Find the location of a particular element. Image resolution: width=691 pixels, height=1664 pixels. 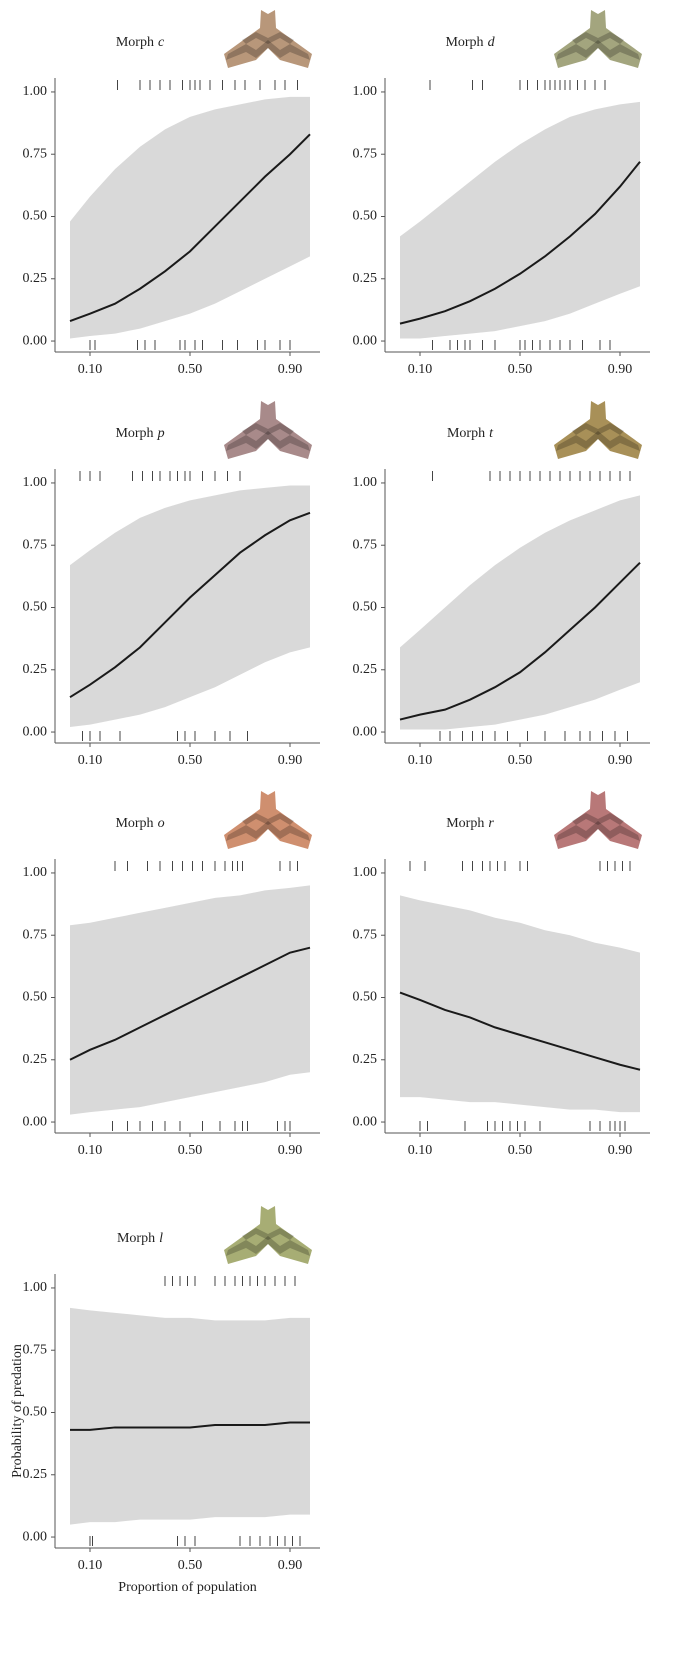

morph-label: r is located at coordinates (491, 823).